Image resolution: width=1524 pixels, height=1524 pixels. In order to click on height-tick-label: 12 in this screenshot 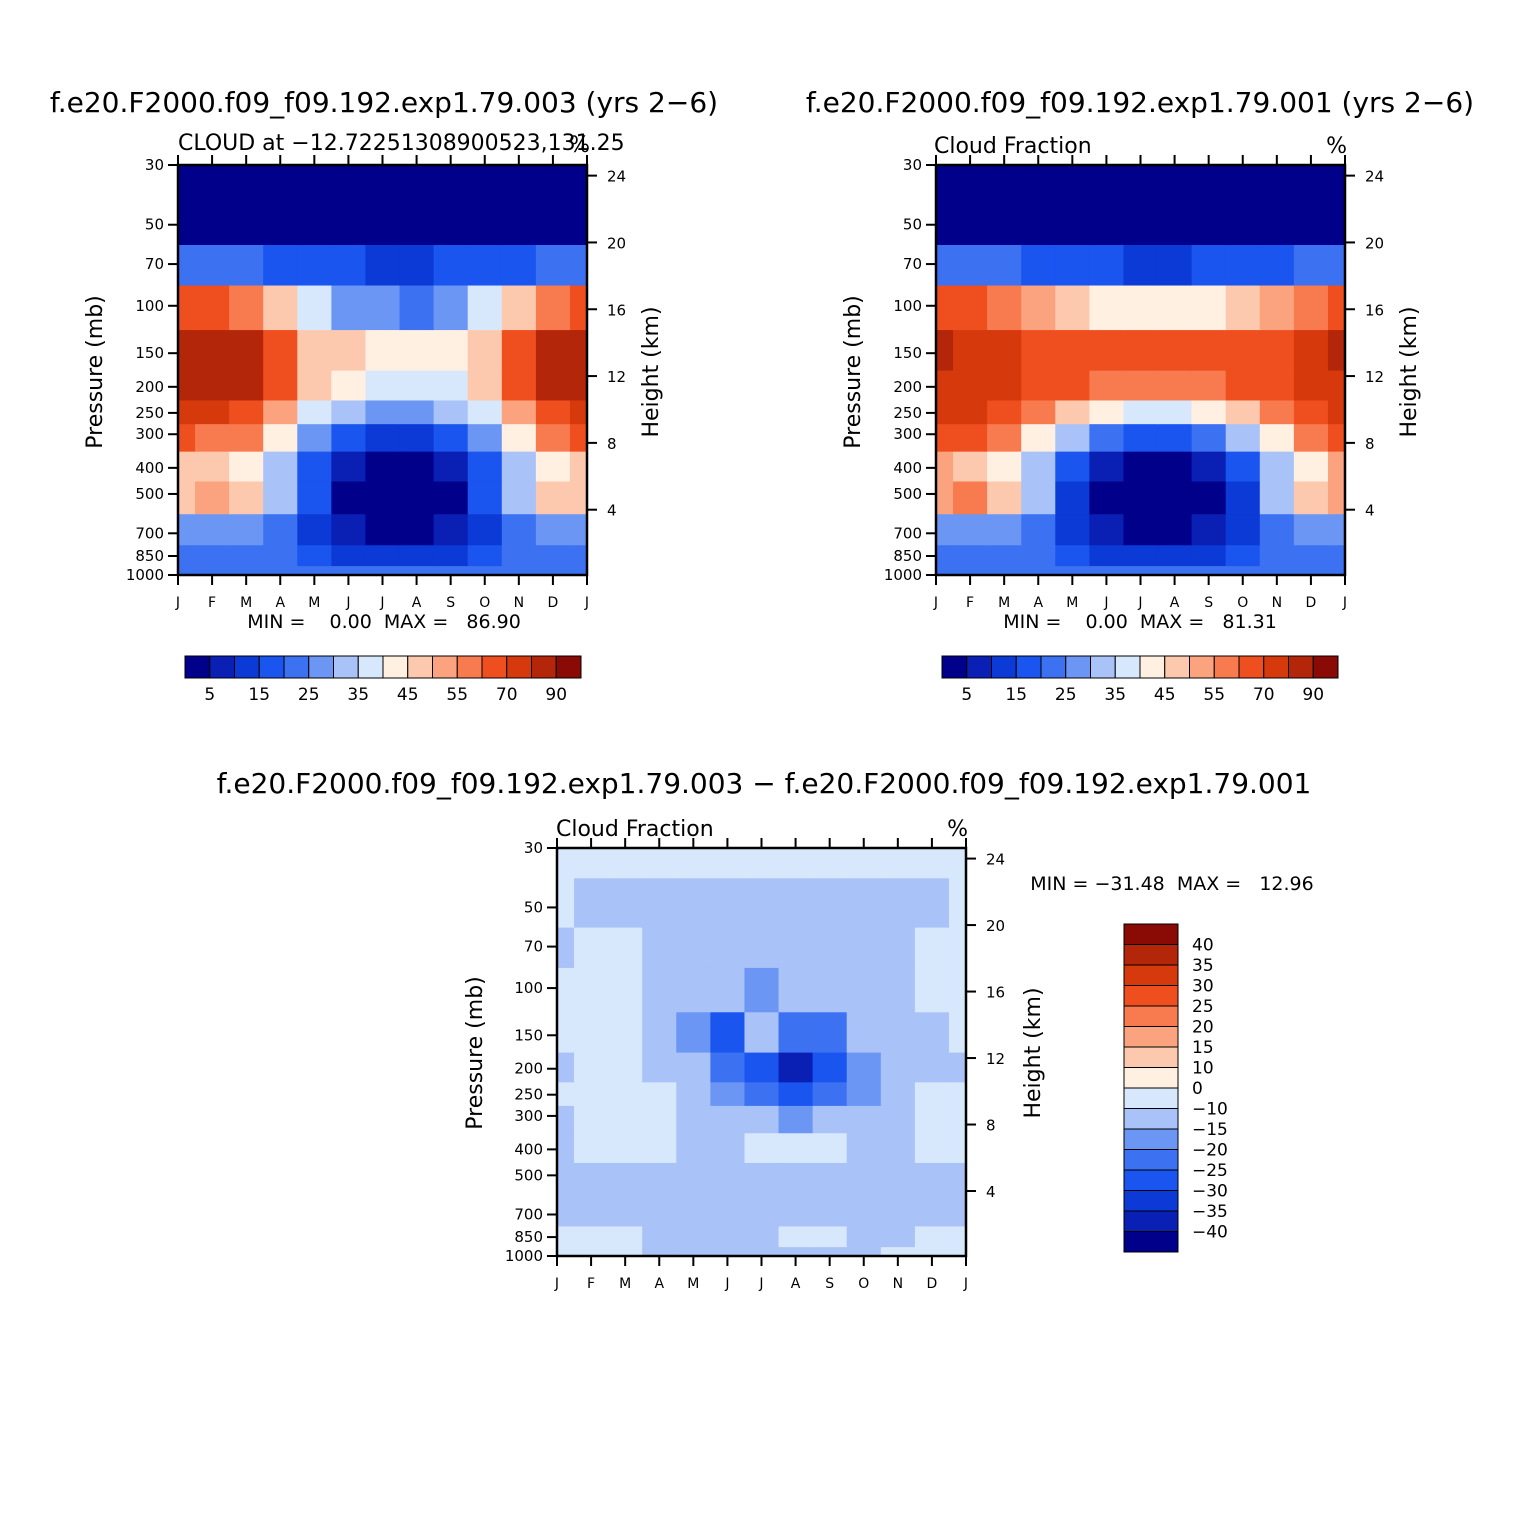, I will do `click(1374, 377)`.